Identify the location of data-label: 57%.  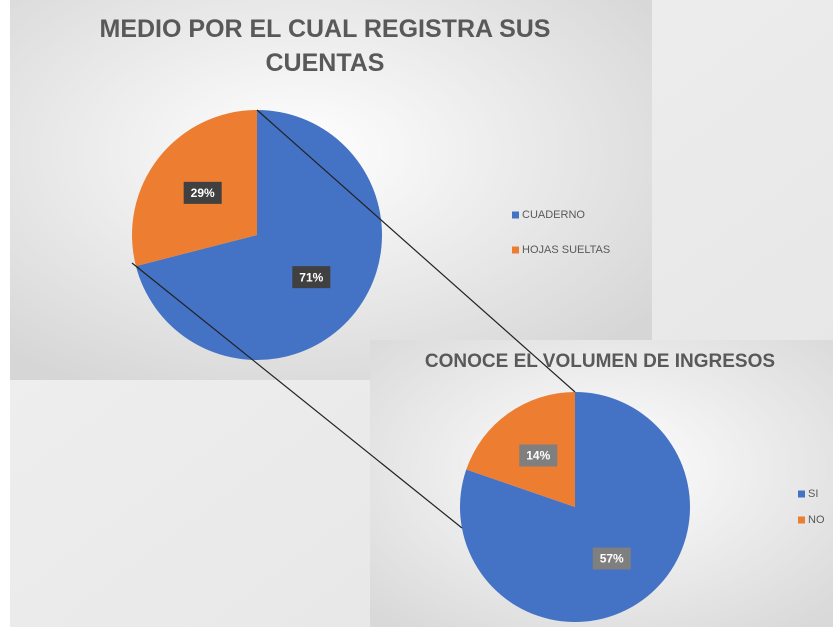
(612, 559).